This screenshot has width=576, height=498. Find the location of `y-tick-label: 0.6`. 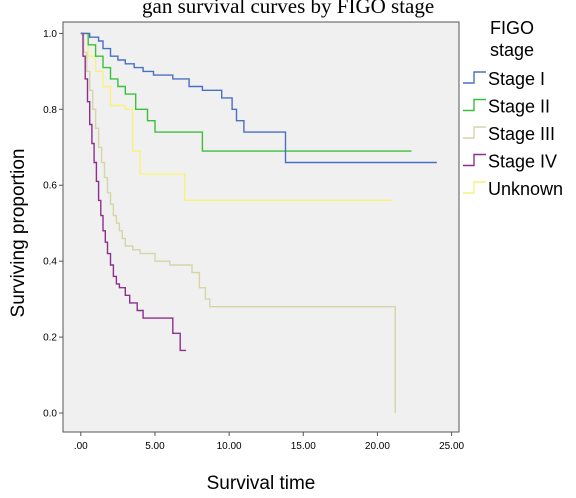

y-tick-label: 0.6 is located at coordinates (50, 186).